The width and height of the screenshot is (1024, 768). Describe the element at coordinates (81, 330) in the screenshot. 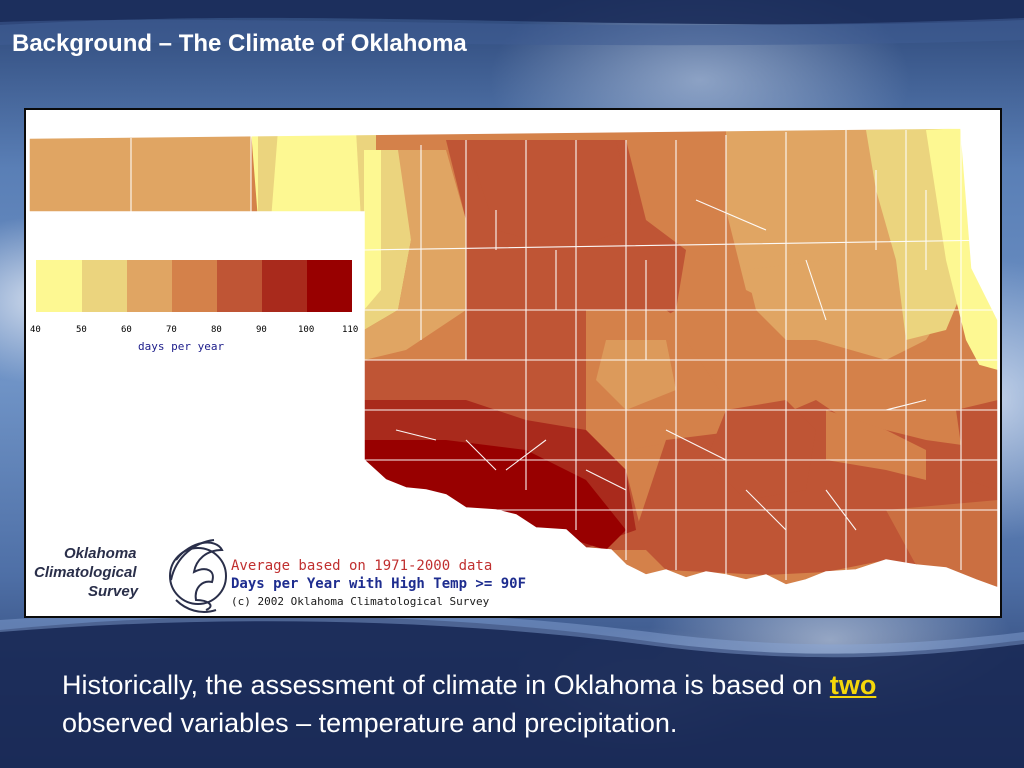

I see `legend-tick: 50` at that location.